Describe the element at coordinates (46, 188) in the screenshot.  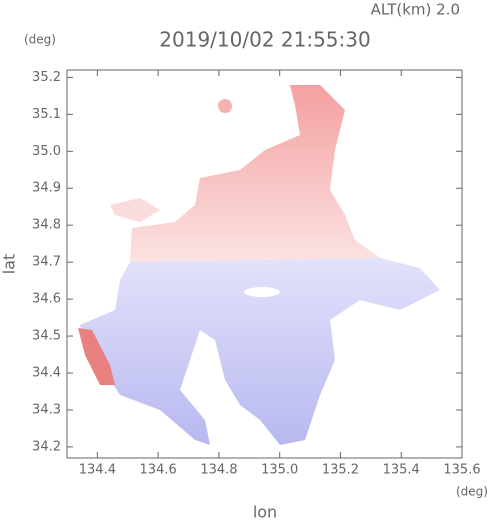
I see `y-tick-label: 34.9` at that location.